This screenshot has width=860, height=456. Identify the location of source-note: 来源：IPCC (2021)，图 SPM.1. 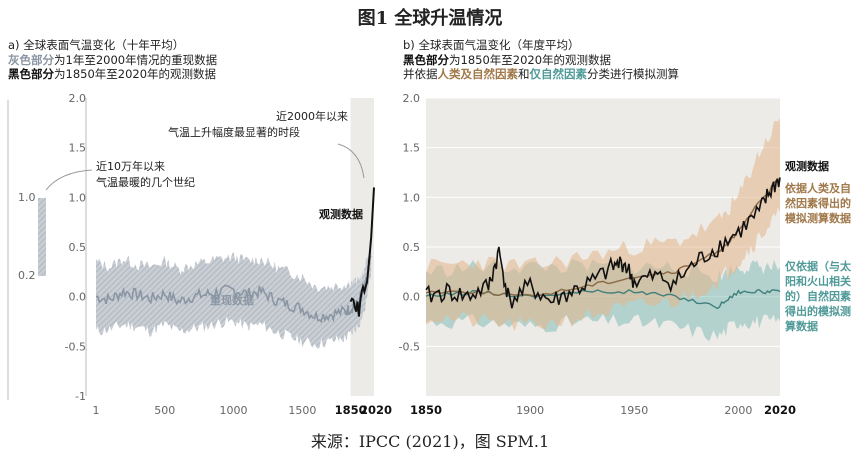
(430, 441).